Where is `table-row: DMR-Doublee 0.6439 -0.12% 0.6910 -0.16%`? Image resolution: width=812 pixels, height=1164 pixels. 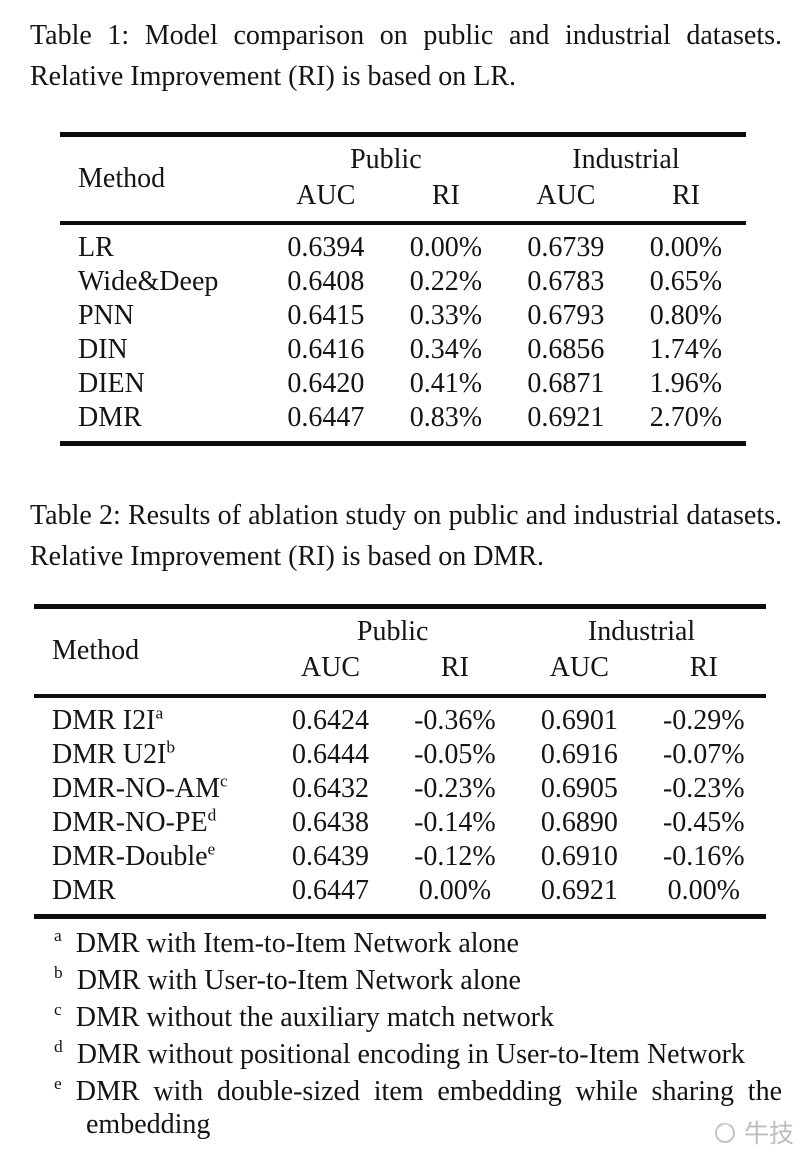
table-row: DMR-Doublee 0.6439 -0.12% 0.6910 -0.16% is located at coordinates (400, 857).